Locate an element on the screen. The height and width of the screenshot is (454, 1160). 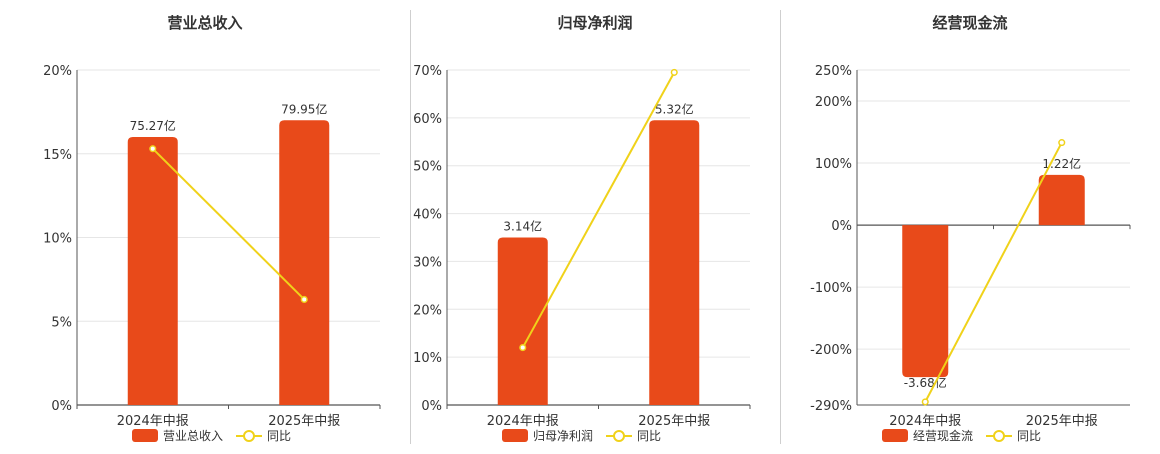
bar-value-label: 75.27亿 is located at coordinates (153, 125).